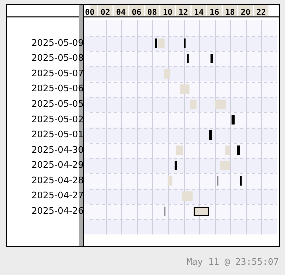  Describe the element at coordinates (58, 74) in the screenshot. I see `y-tick-label: 2025-05-07` at that location.